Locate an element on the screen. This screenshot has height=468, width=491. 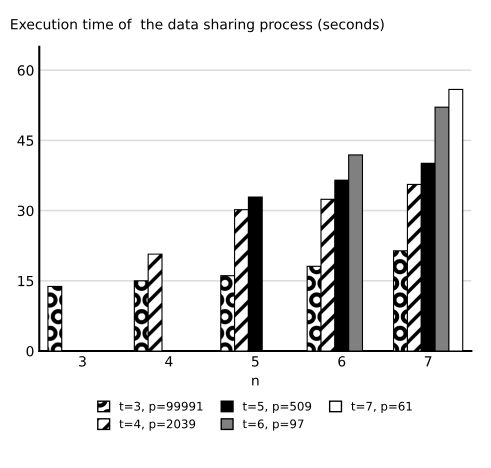
x-tick-label: 4 is located at coordinates (169, 361).